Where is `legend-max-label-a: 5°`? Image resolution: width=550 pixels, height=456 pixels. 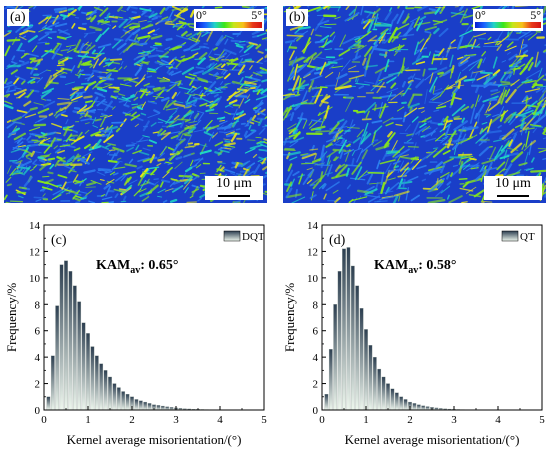 legend-max-label-a: 5° is located at coordinates (256, 15).